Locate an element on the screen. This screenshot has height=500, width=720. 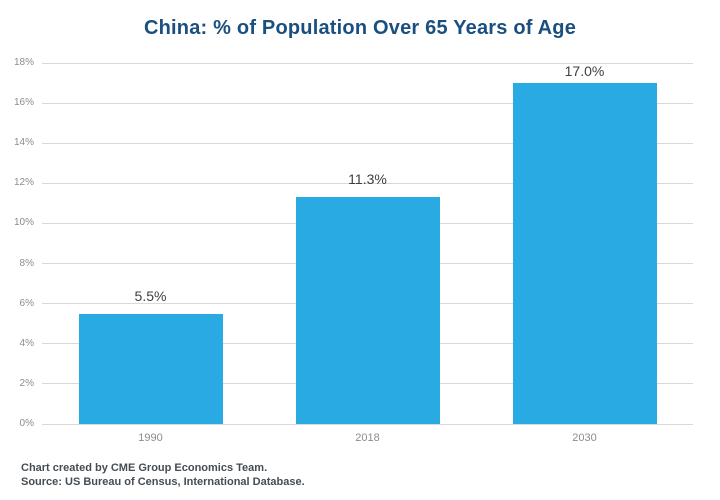
y-axis-tick-label: 6% is located at coordinates (26, 303).